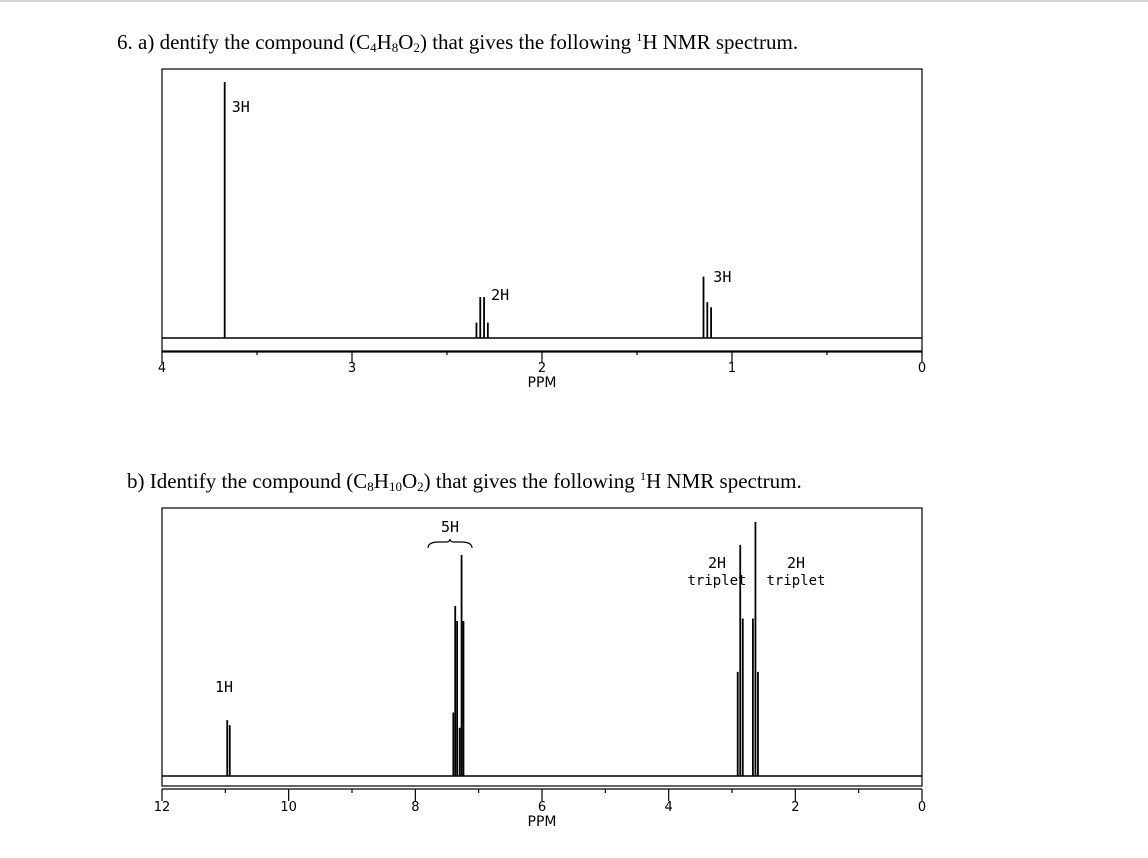 This screenshot has width=1148, height=858. What do you see at coordinates (732, 368) in the screenshot?
I see `x-tick-label: 1` at bounding box center [732, 368].